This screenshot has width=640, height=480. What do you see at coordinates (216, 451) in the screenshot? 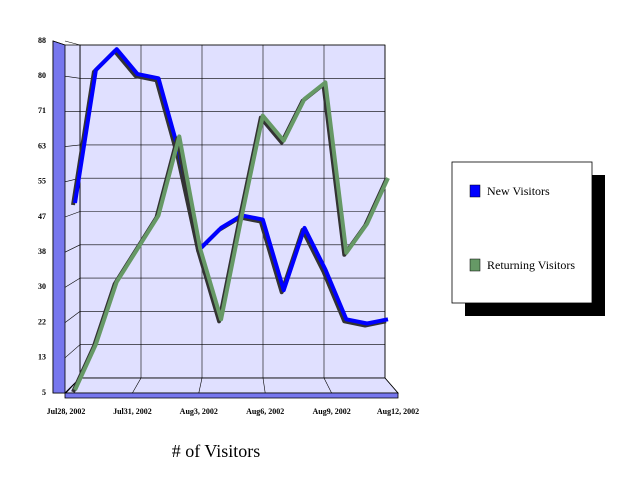
I see `chart-title: # of Visitors` at bounding box center [216, 451].